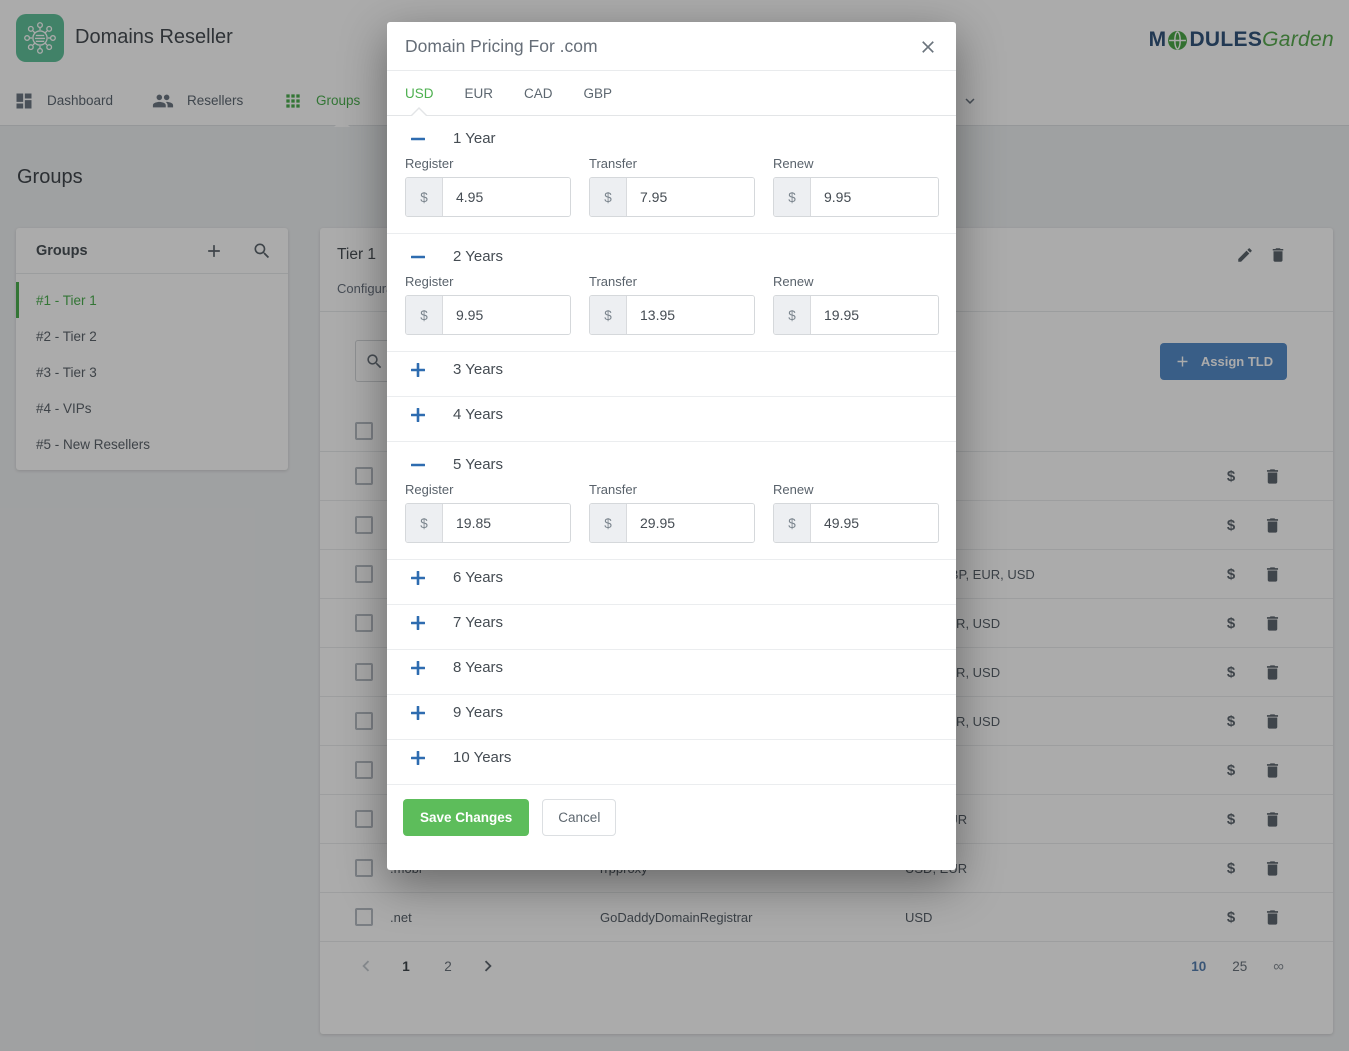  I want to click on section-header: 1 Year, so click(671, 138).